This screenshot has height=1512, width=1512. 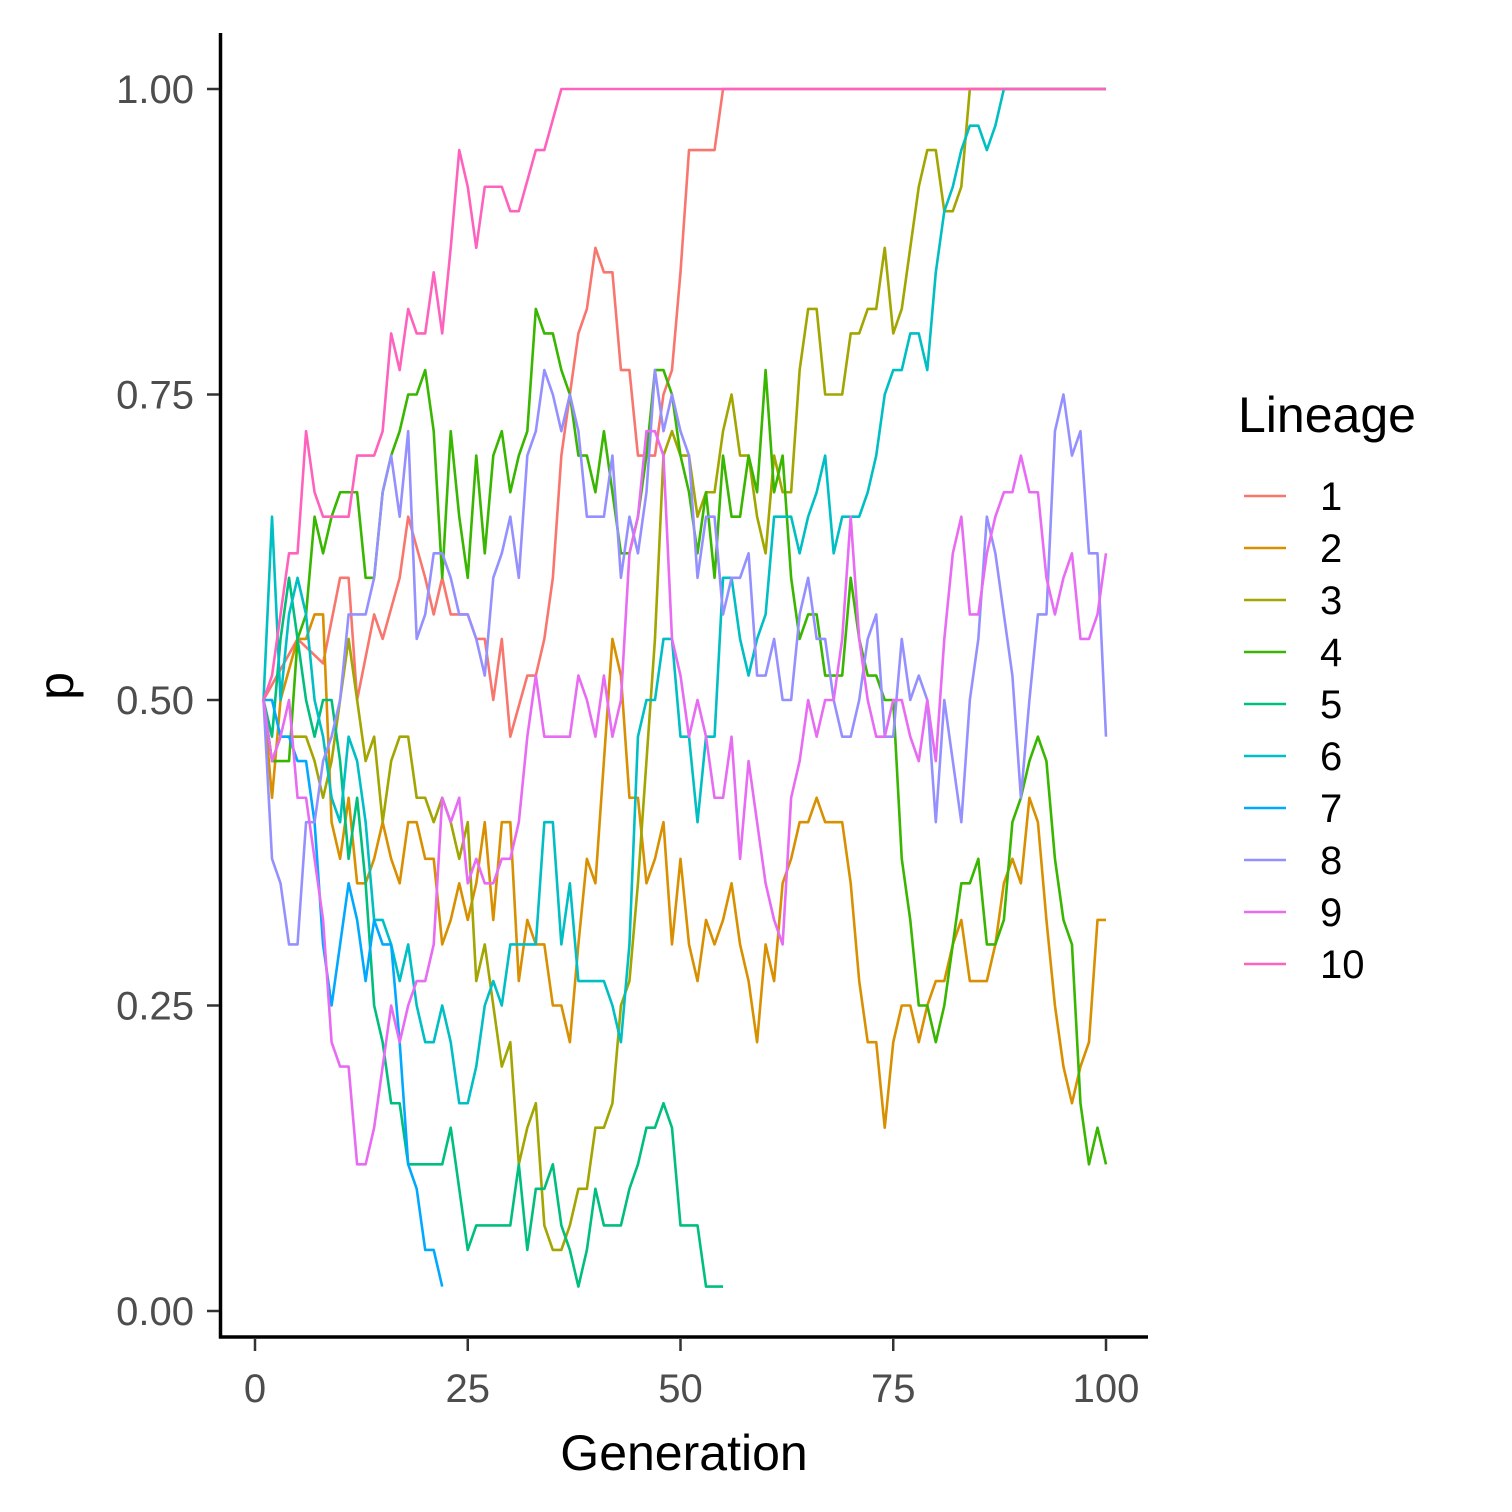 I want to click on legend-label-lineage-10: 10, so click(x=1342, y=965).